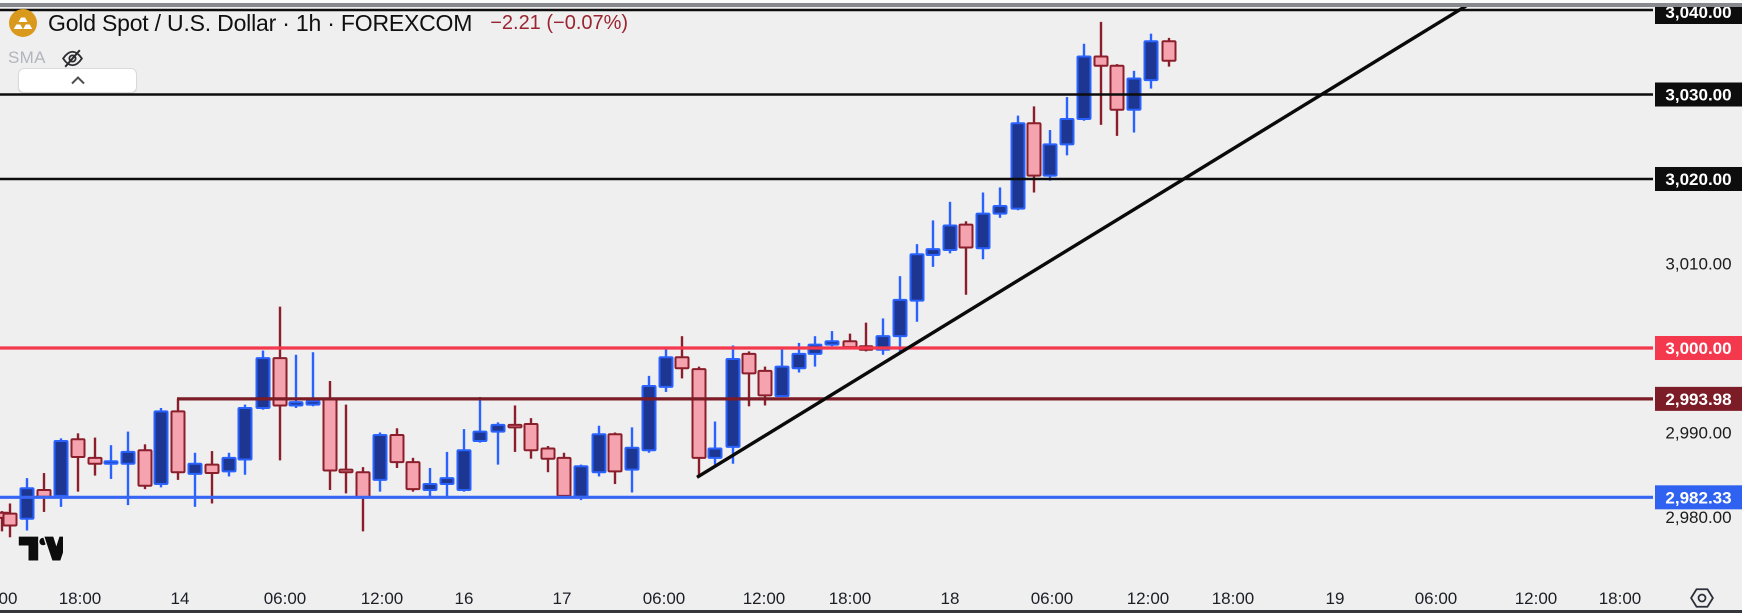 This screenshot has height=613, width=1742. What do you see at coordinates (464, 598) in the screenshot?
I see `time-axis-label: 16` at bounding box center [464, 598].